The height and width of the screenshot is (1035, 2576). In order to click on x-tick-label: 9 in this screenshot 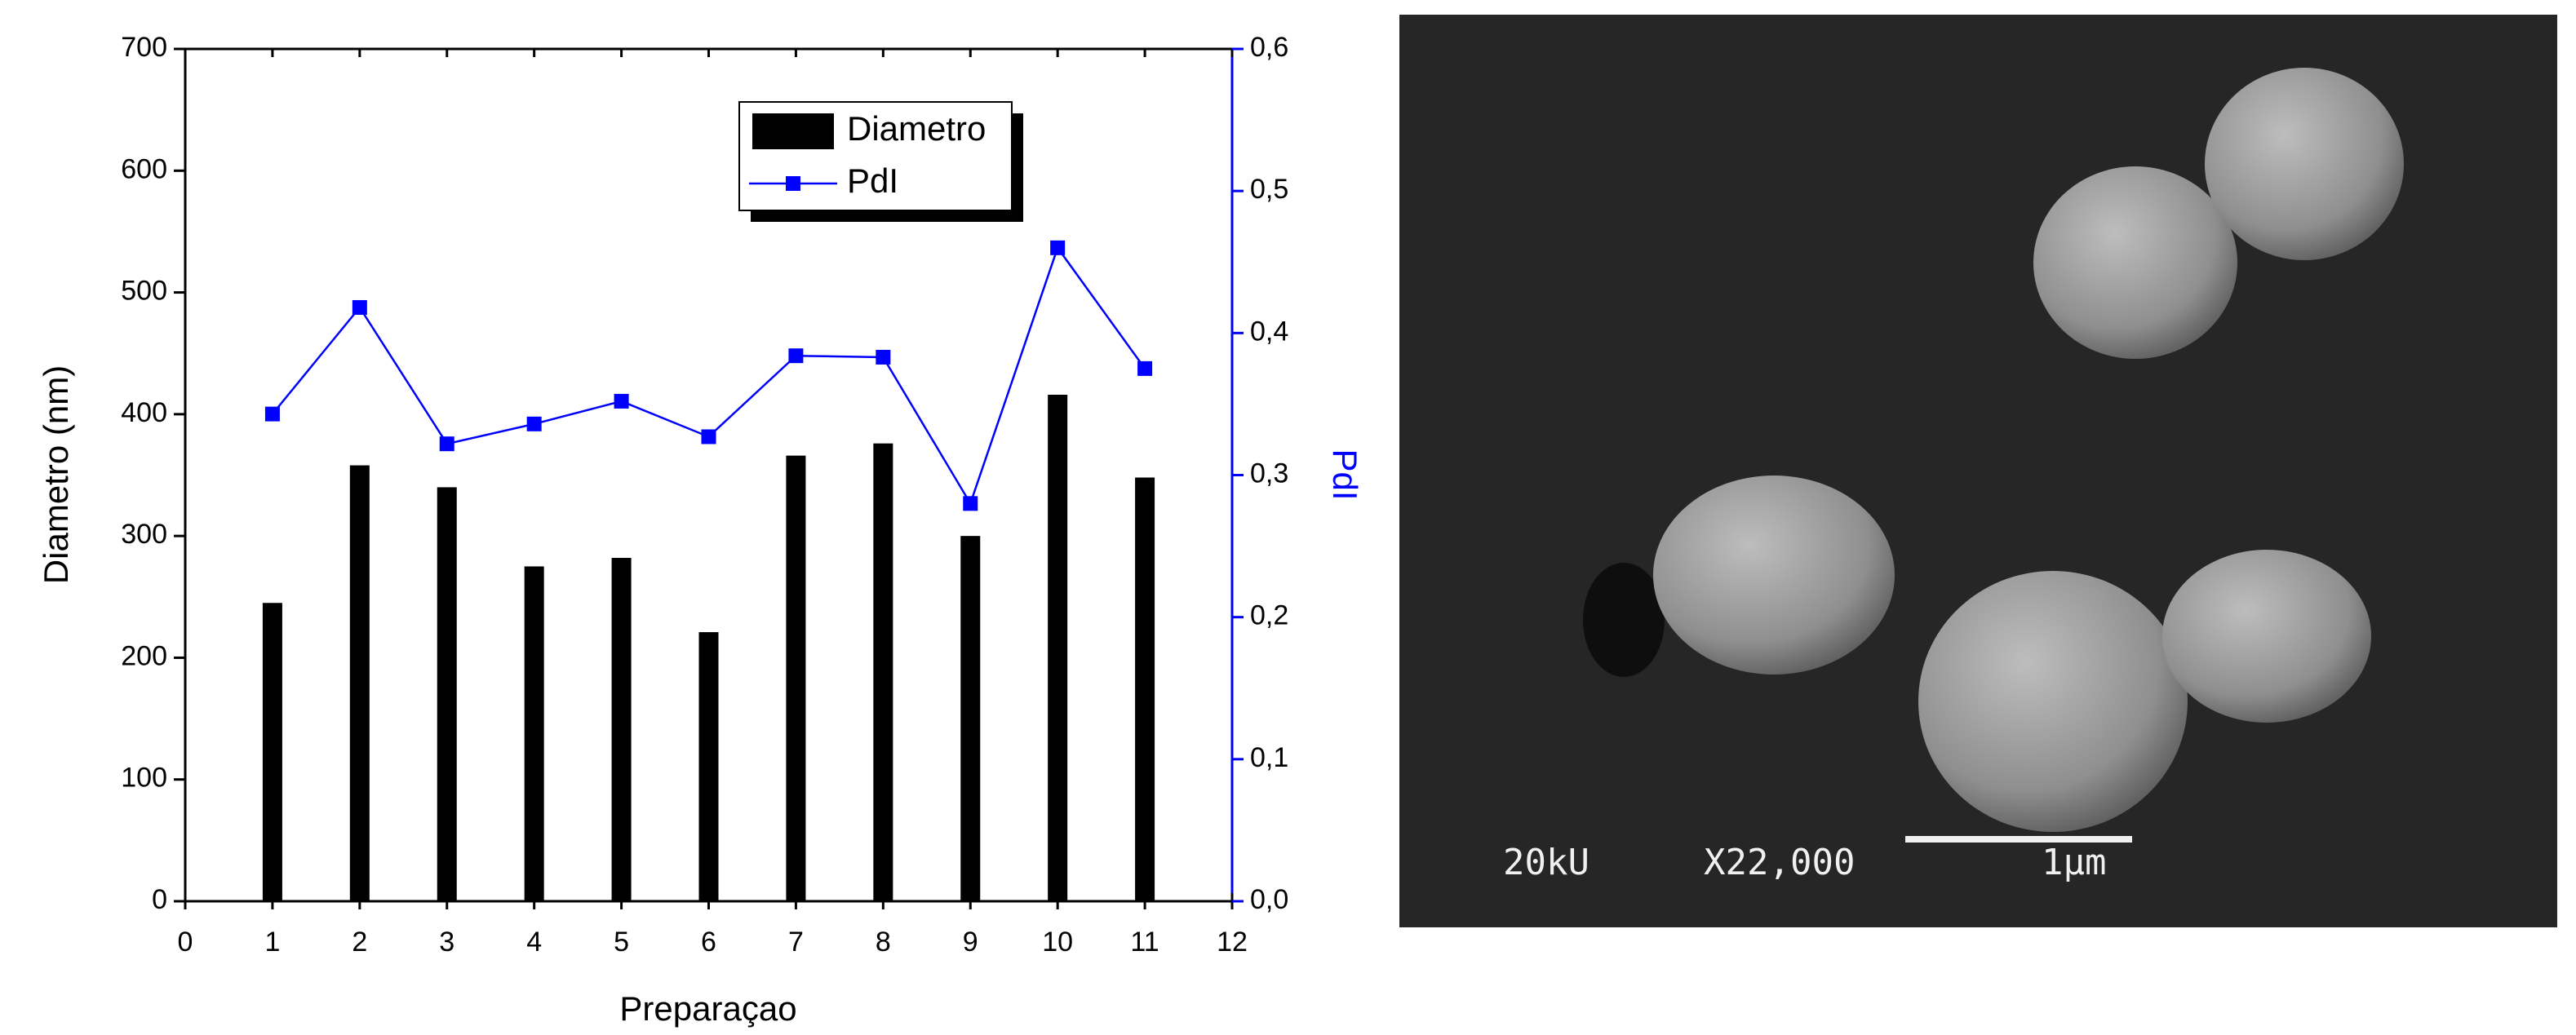, I will do `click(970, 942)`.